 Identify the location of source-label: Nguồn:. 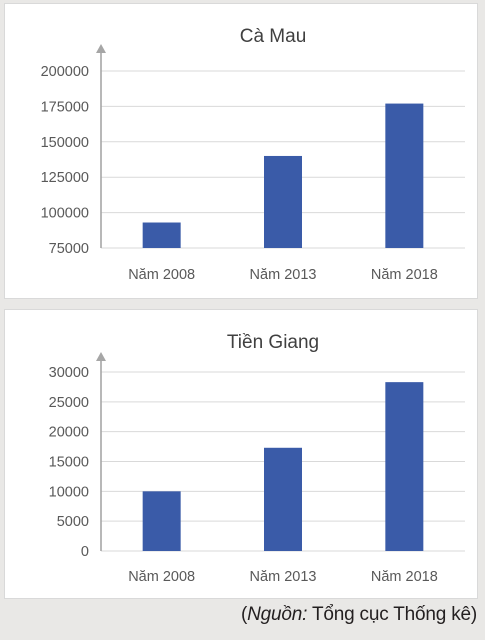
(277, 614).